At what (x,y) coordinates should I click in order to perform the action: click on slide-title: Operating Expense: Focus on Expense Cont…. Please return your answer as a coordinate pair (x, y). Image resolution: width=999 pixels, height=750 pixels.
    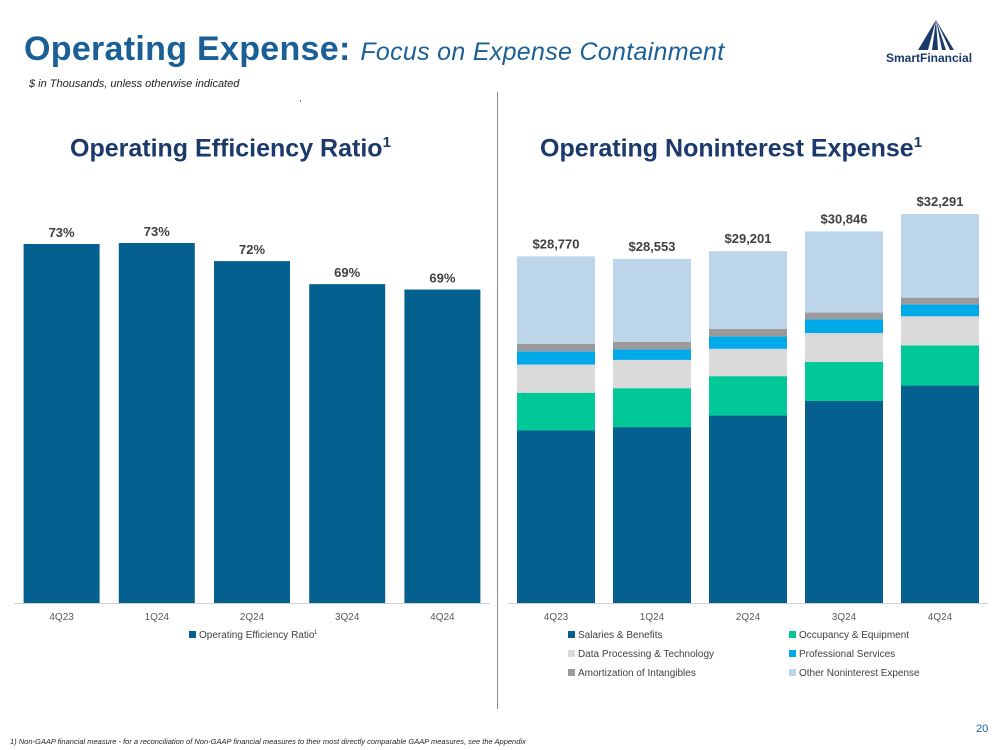
    Looking at the image, I should click on (374, 49).